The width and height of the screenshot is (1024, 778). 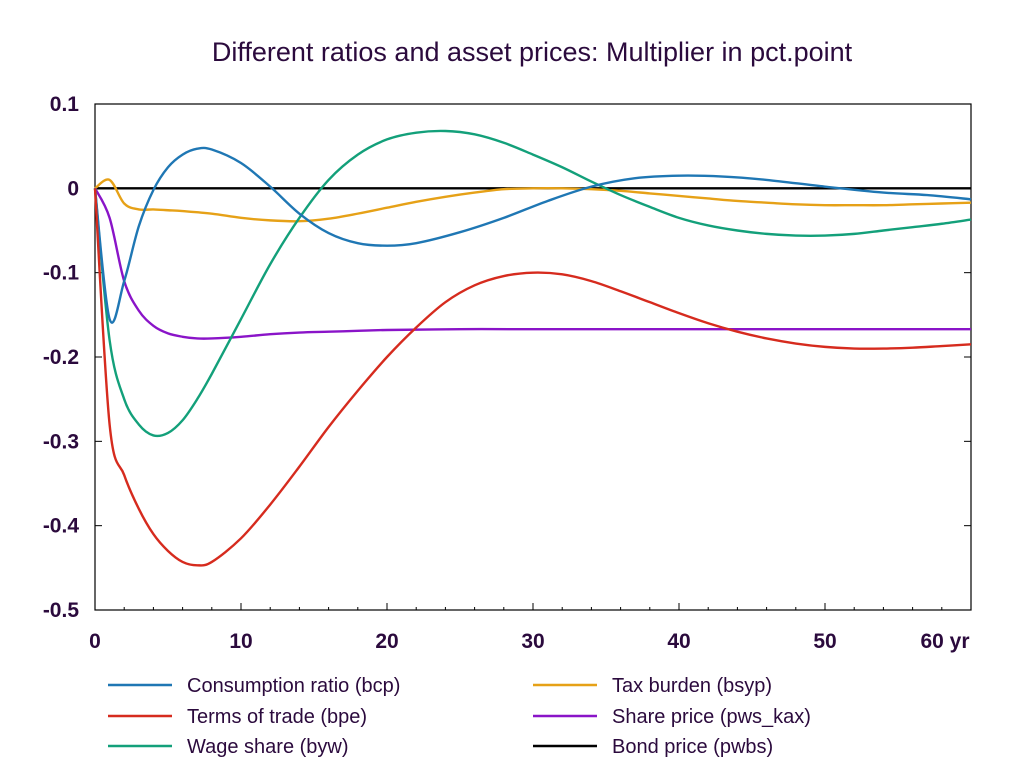 What do you see at coordinates (532, 641) in the screenshot?
I see `x-tick-label: 30` at bounding box center [532, 641].